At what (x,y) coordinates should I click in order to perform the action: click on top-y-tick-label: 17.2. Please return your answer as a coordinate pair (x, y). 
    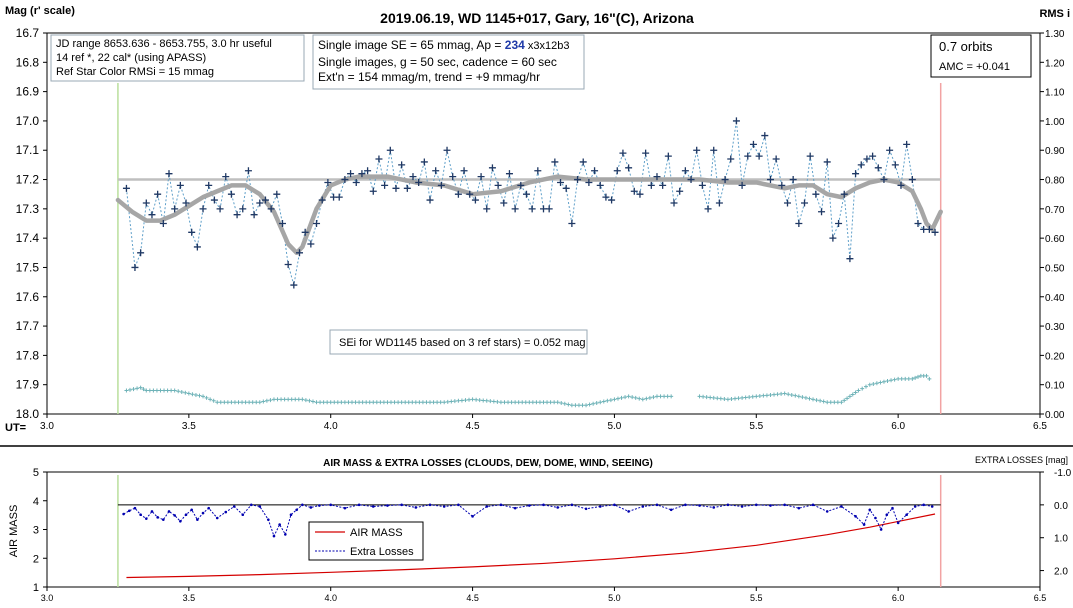
    Looking at the image, I should click on (28, 180).